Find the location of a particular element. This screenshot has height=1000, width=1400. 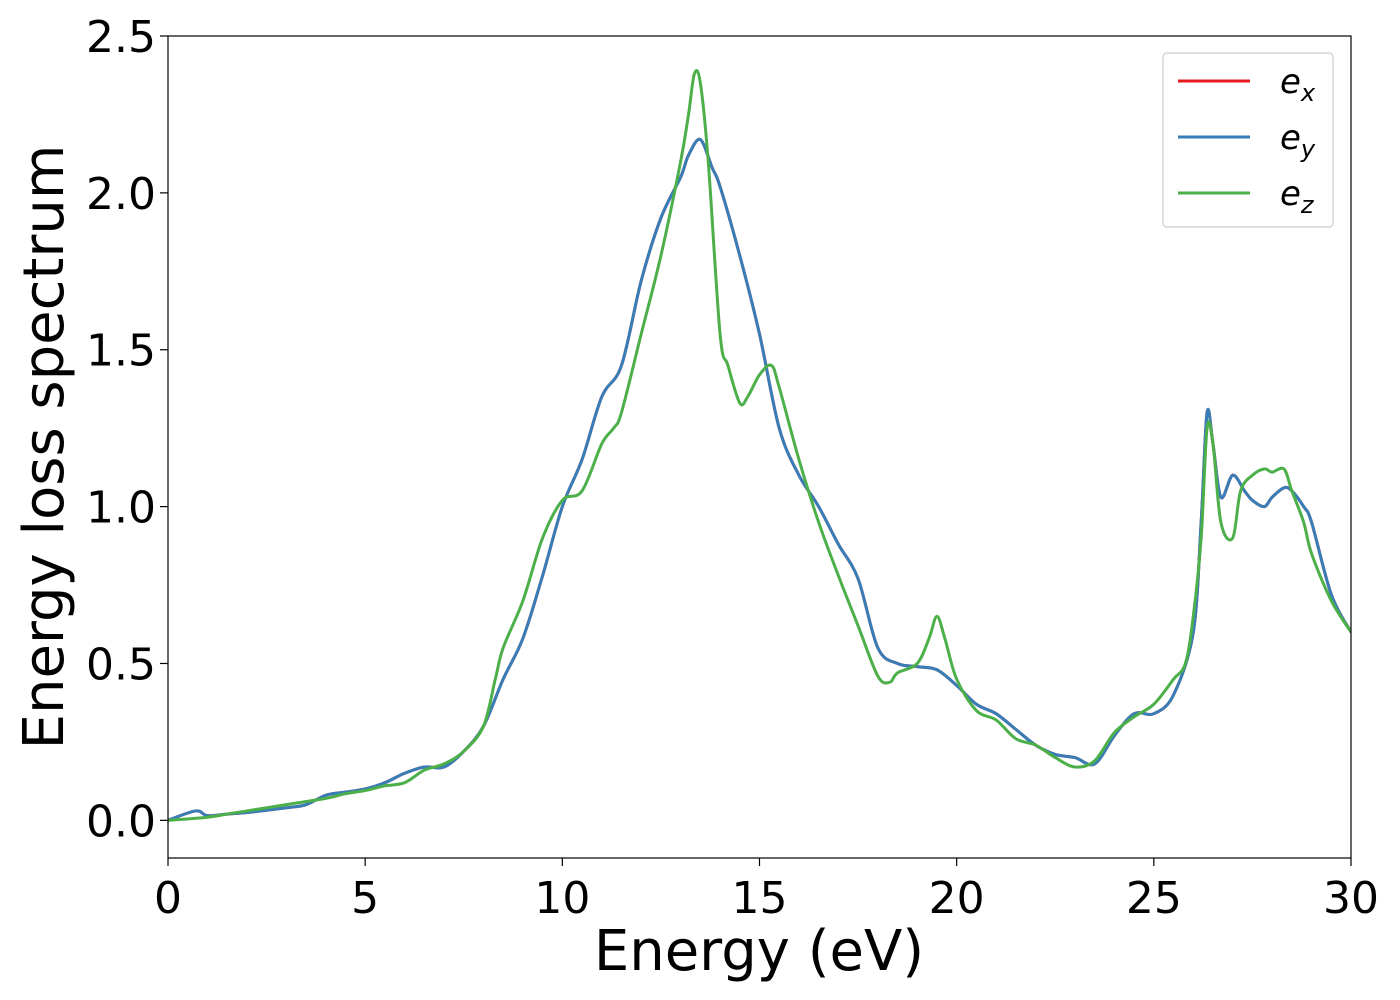

x-tick-label: 10 is located at coordinates (562, 898).